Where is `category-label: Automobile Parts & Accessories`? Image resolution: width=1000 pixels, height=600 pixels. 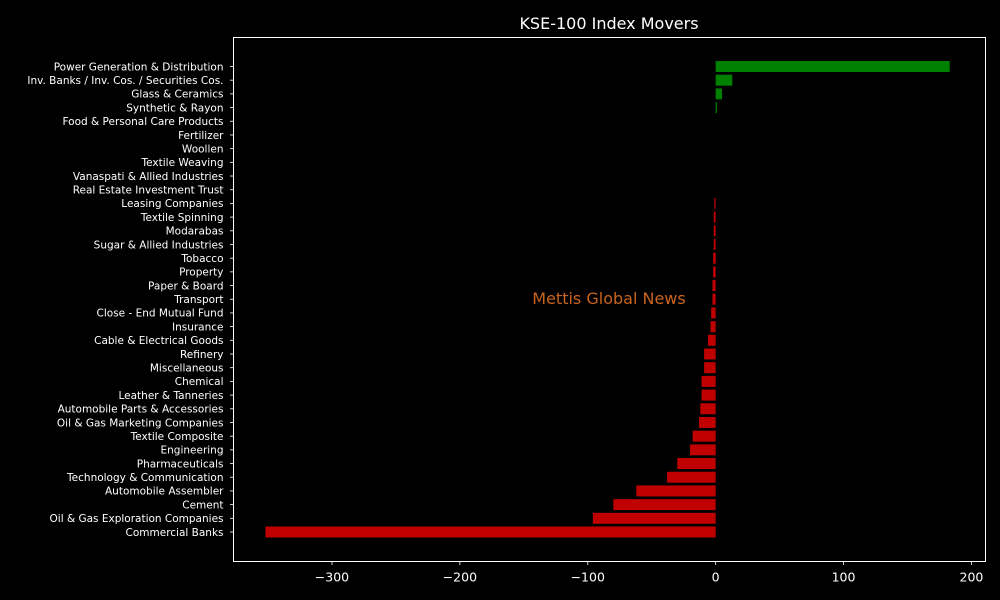
category-label: Automobile Parts & Accessories is located at coordinates (141, 410).